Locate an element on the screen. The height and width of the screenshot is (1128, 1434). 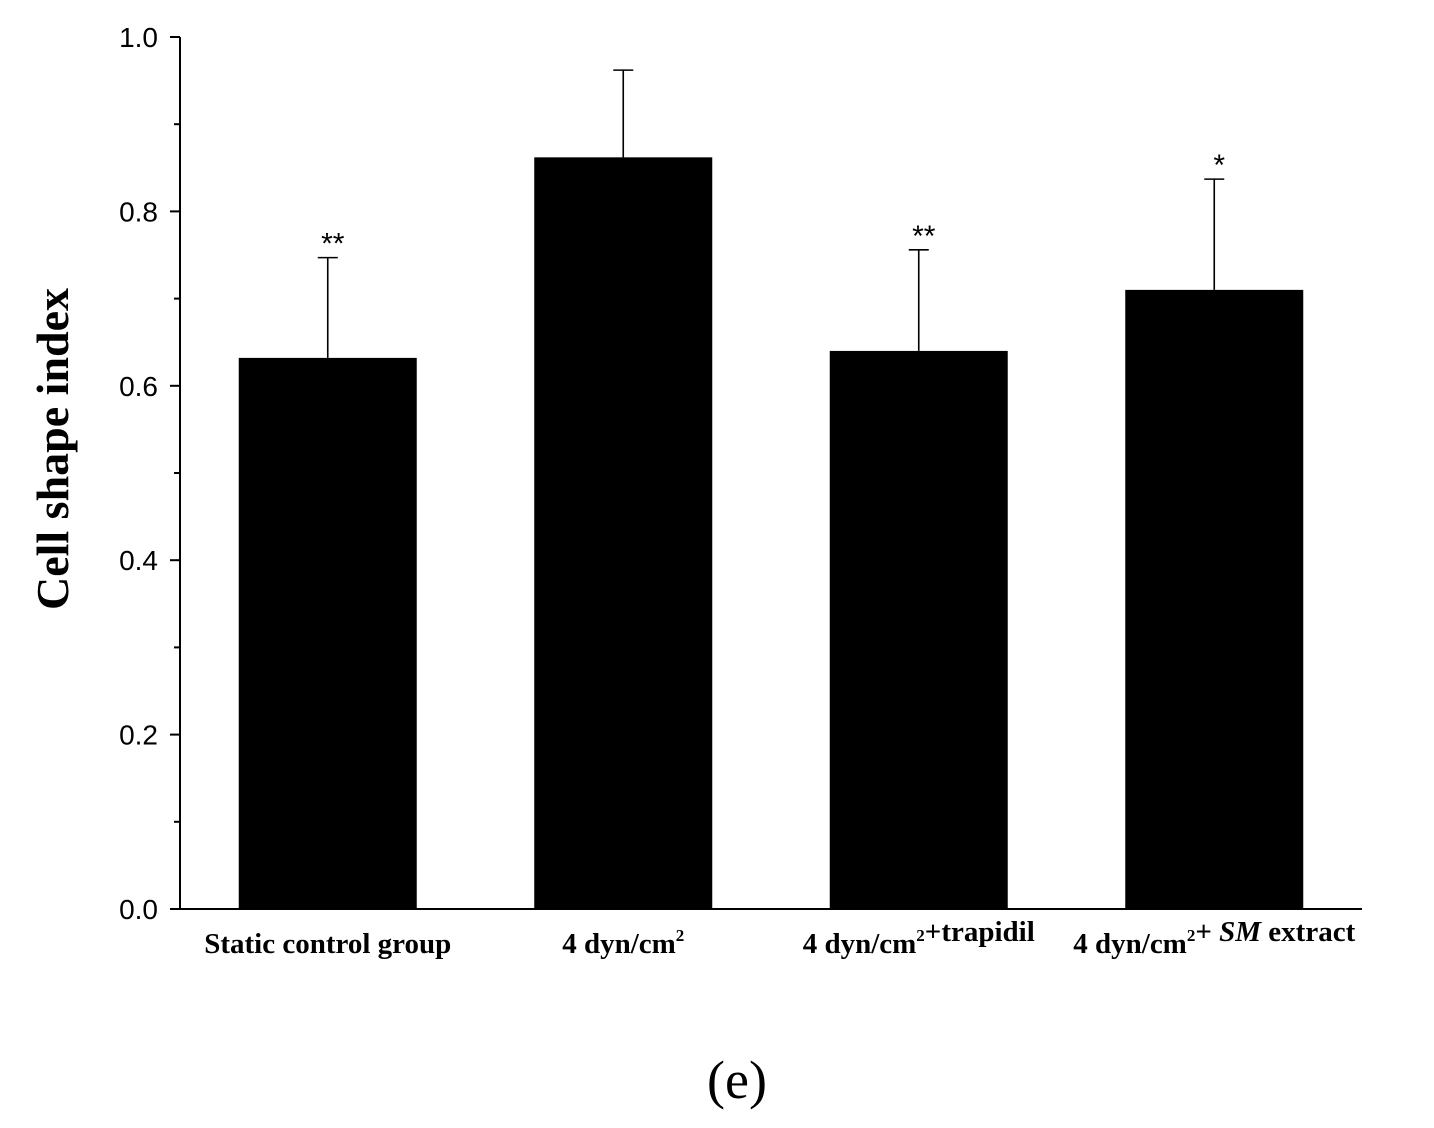
category-label-4: 4 dyn/cm2+ SM extract is located at coordinates (1214, 938).